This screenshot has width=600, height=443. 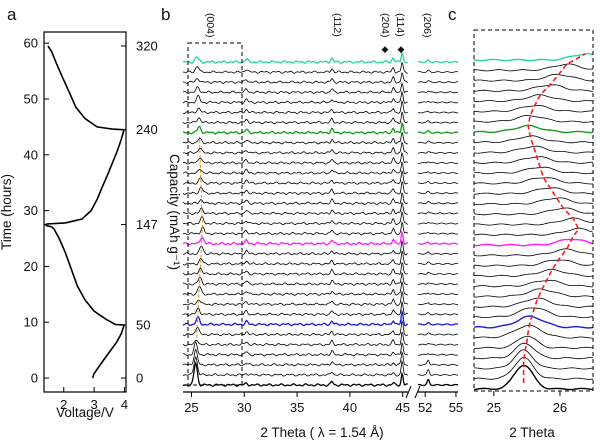 What do you see at coordinates (438, 183) in the screenshot?
I see `xrd-pattern-20-high-angle` at bounding box center [438, 183].